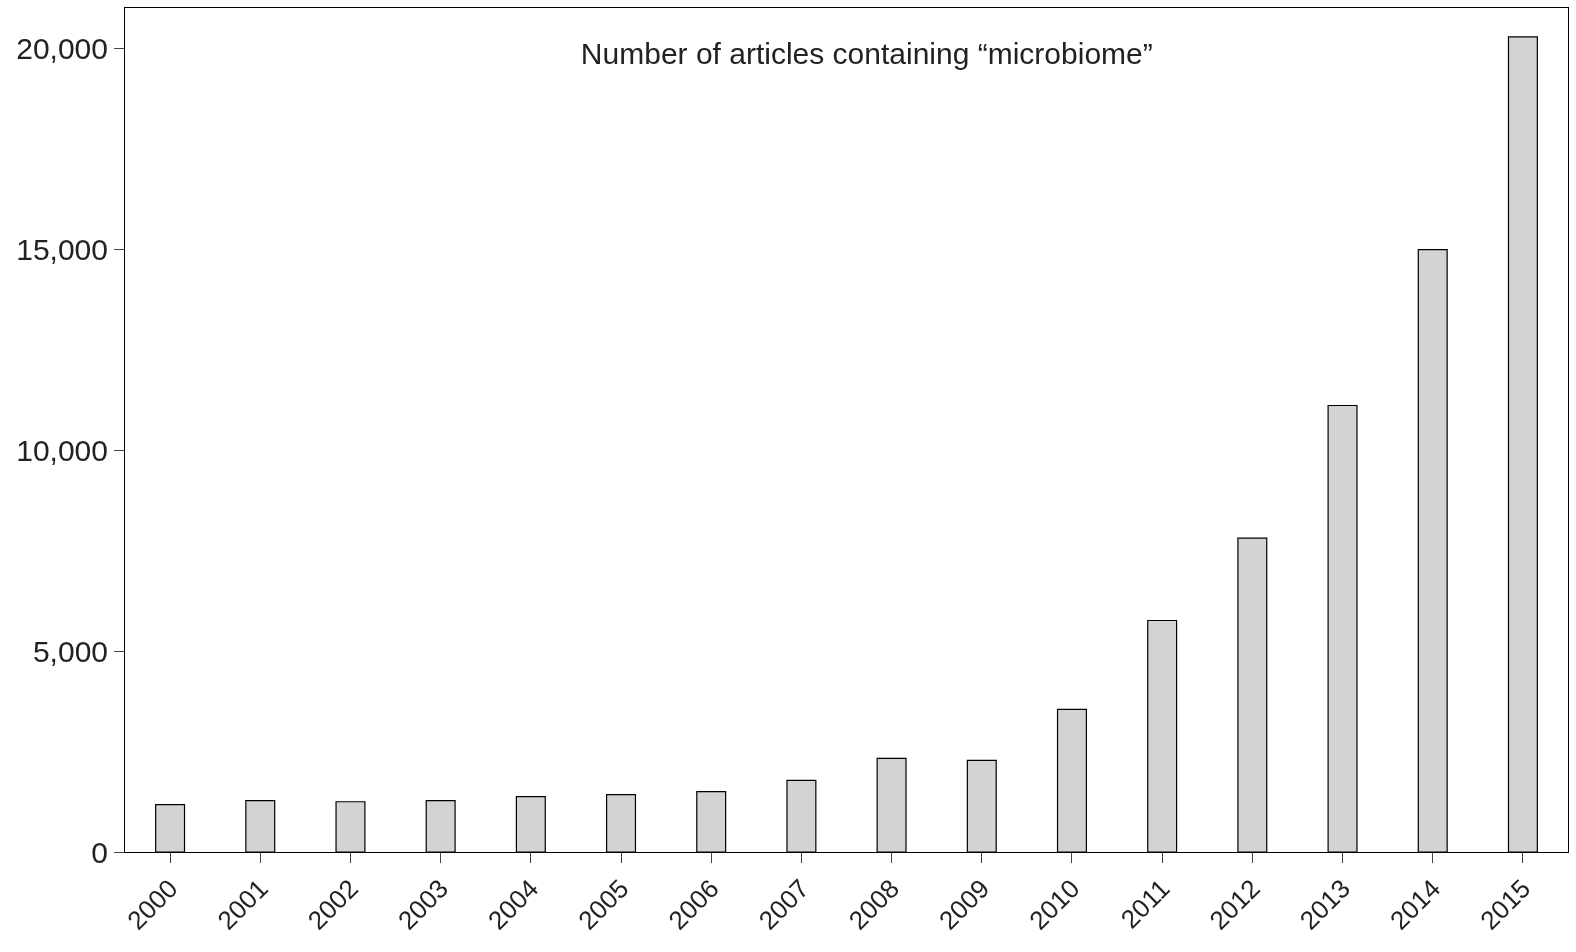 The width and height of the screenshot is (1576, 952). Describe the element at coordinates (62, 48) in the screenshot. I see `y-tick-label: 20,000` at that location.